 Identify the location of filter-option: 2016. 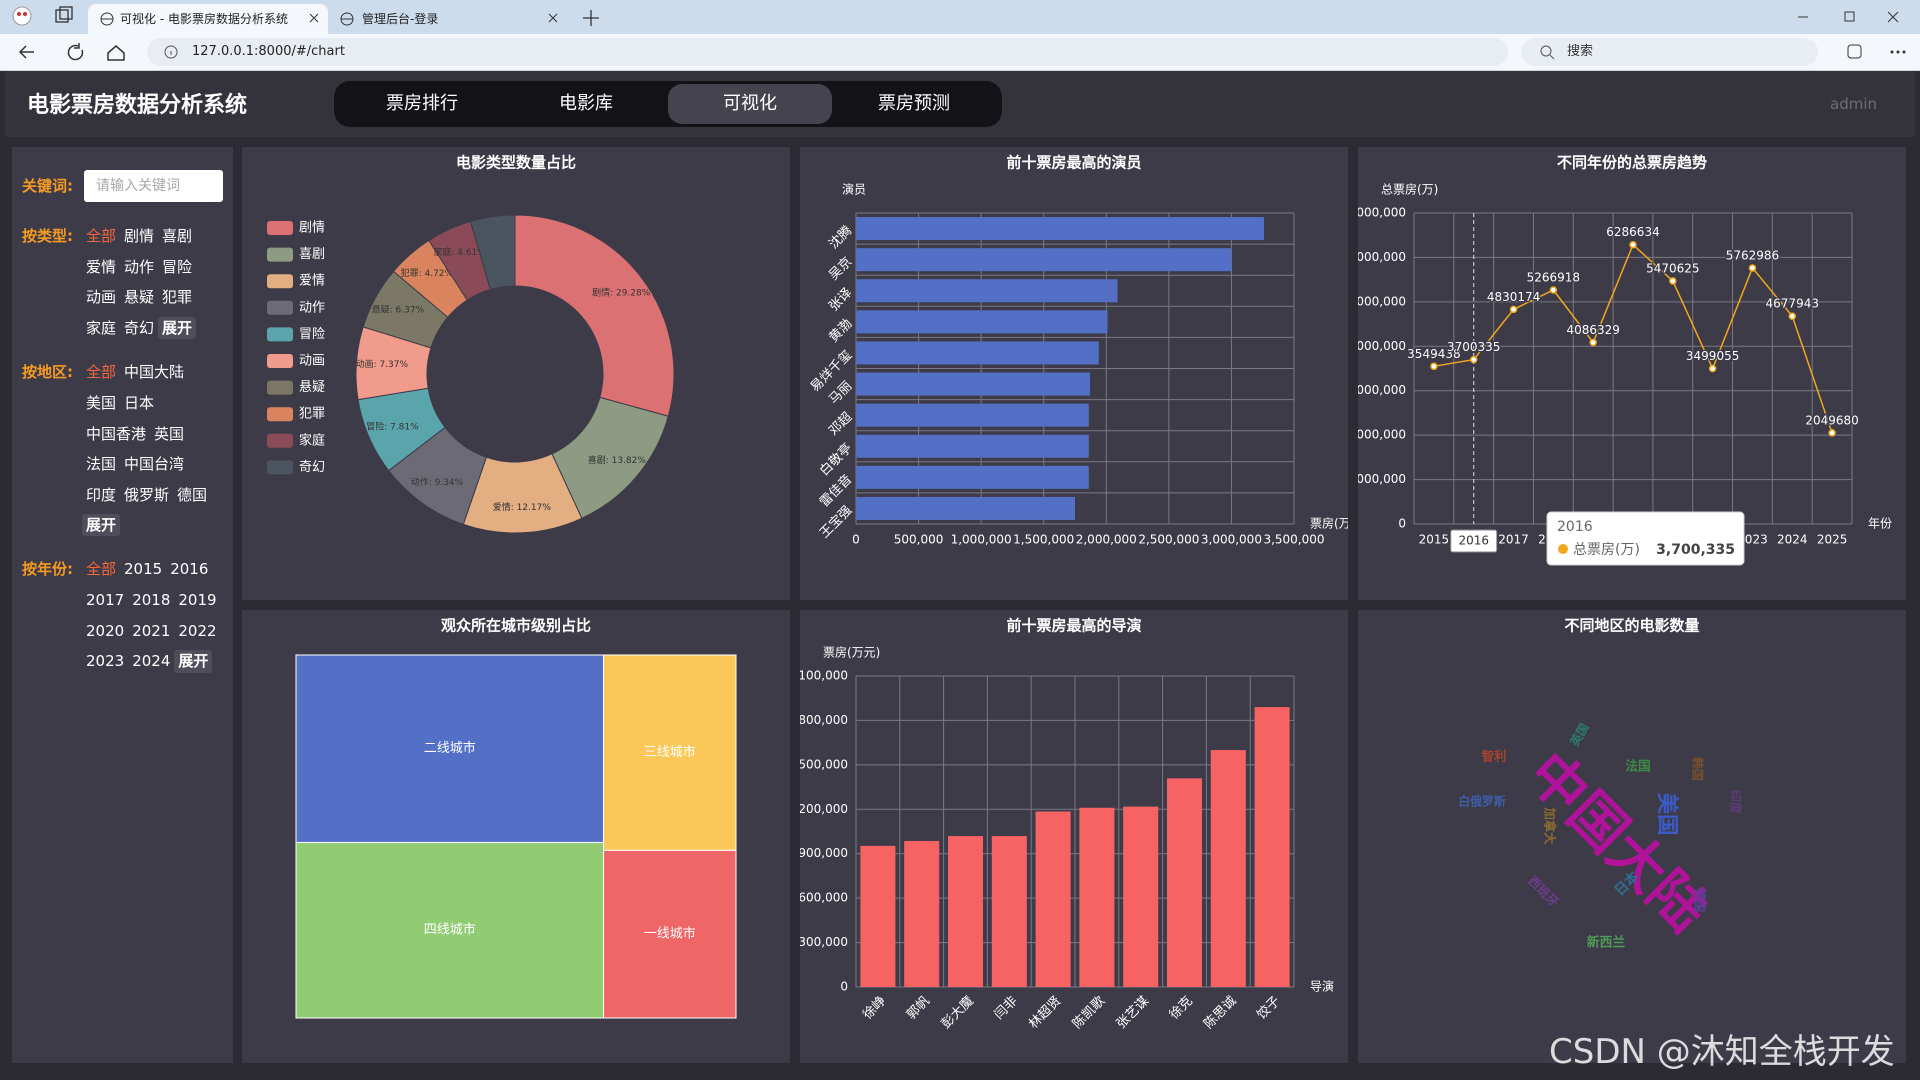
(189, 569).